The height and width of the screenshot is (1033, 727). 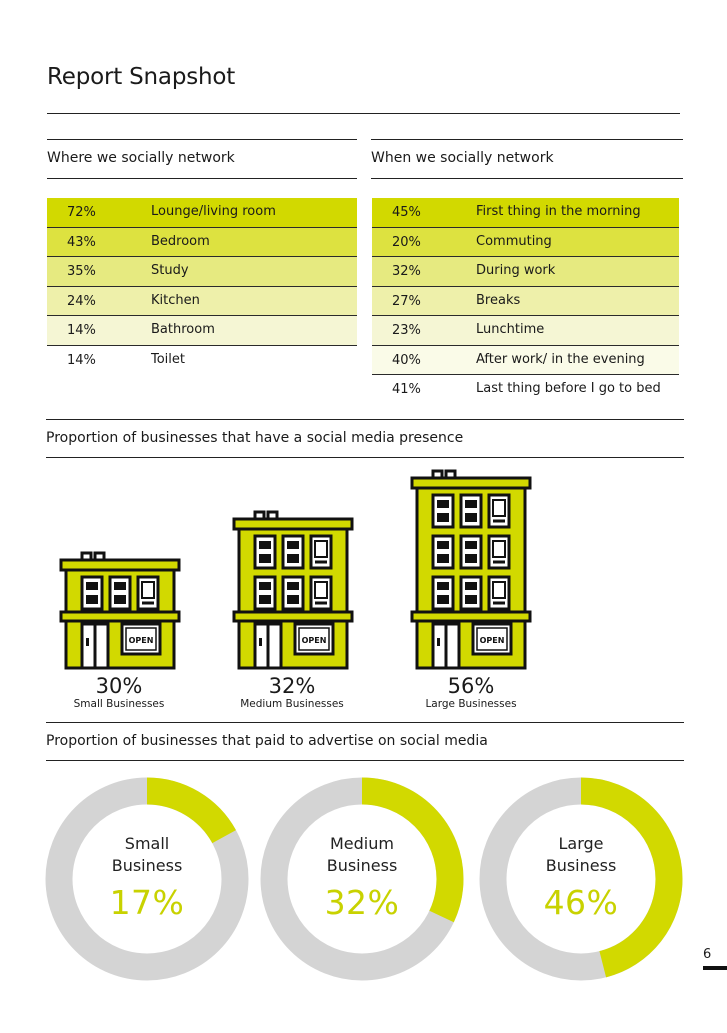 I want to click on when-row-percent: 23%, so click(x=406, y=330).